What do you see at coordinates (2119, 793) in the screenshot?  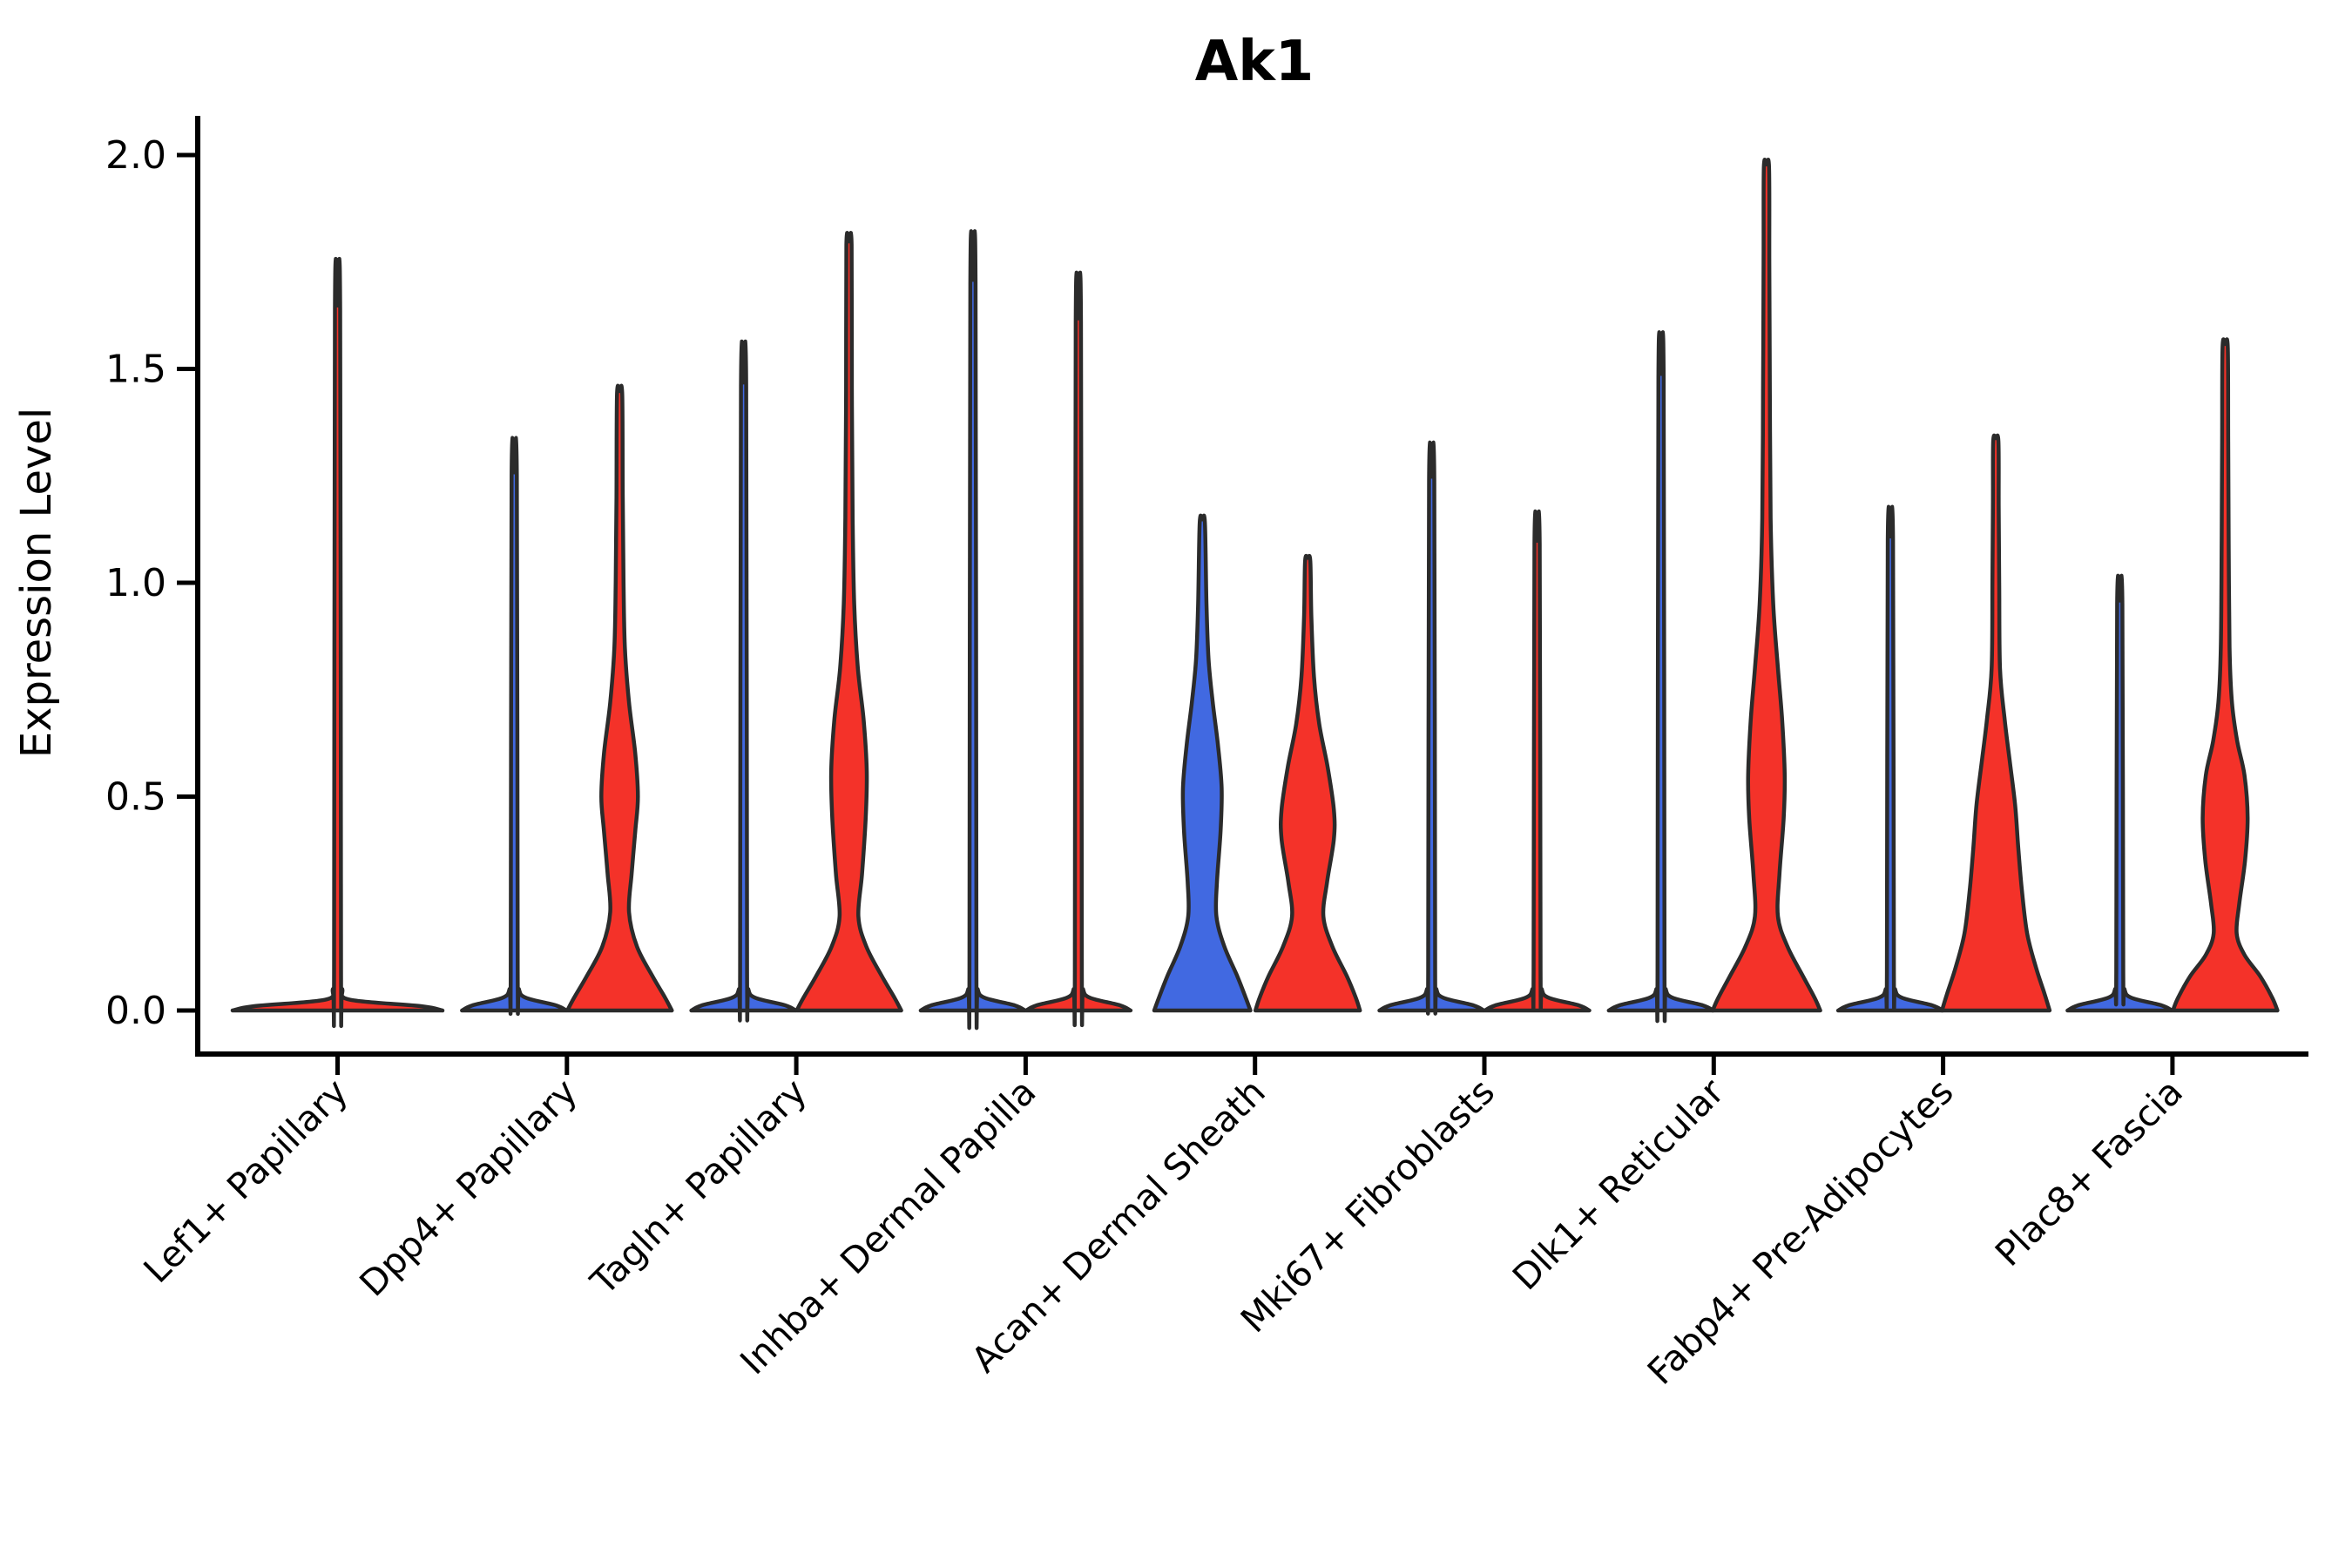 I see `violin-plac8-fascia-left` at bounding box center [2119, 793].